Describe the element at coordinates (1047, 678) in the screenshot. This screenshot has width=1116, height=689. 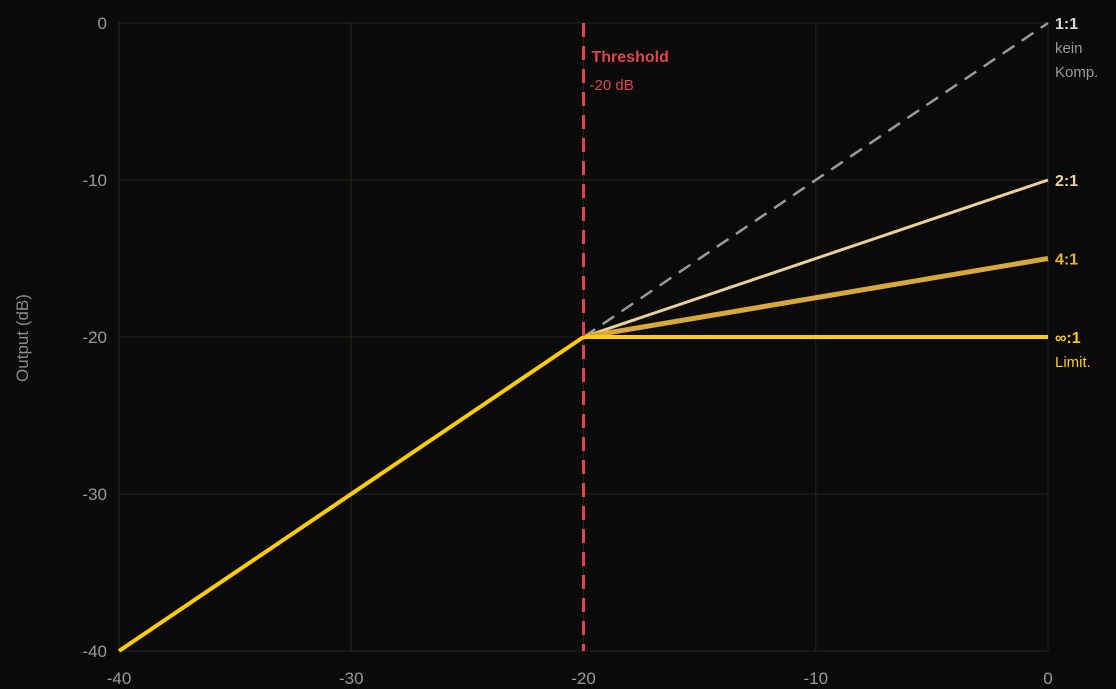
I see `x-tick-label: 0` at that location.